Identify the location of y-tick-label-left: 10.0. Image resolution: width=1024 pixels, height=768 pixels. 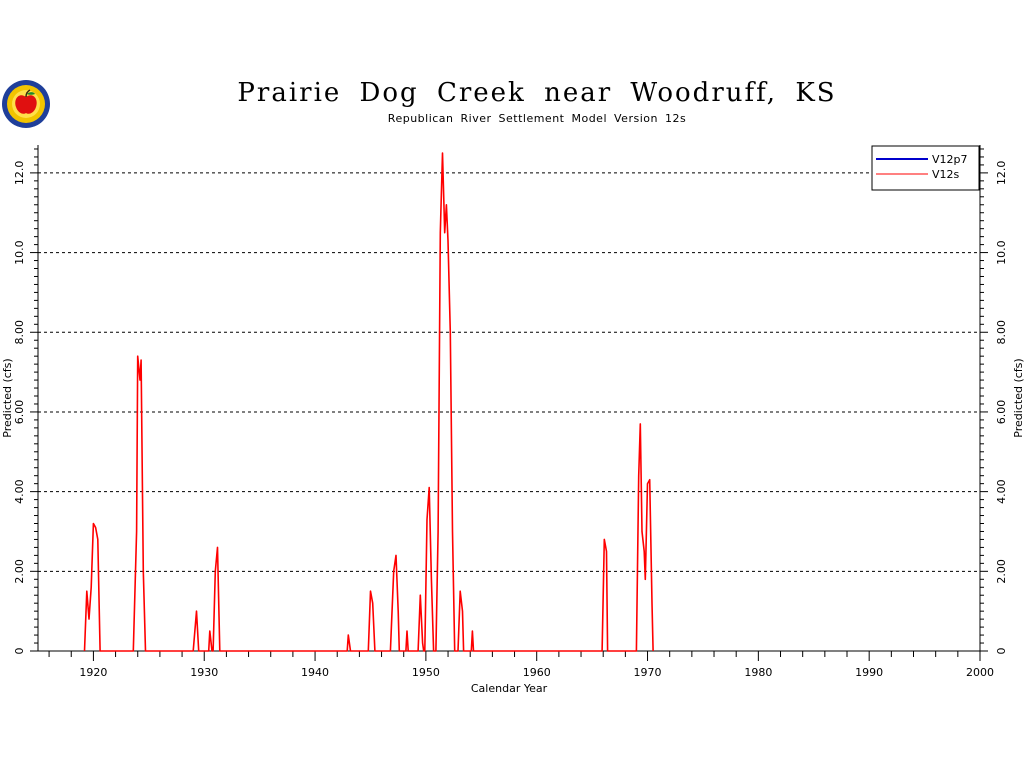
(19, 252).